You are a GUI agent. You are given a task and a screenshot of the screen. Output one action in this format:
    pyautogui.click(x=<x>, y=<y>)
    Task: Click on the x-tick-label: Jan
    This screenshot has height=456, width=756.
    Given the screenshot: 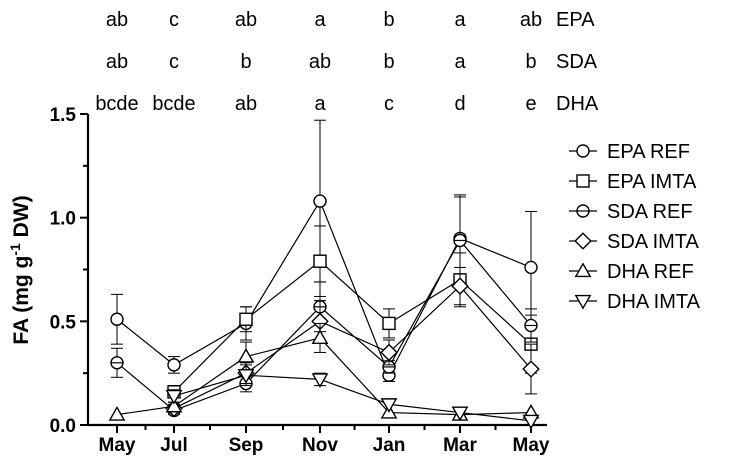 What is the action you would take?
    pyautogui.click(x=389, y=445)
    